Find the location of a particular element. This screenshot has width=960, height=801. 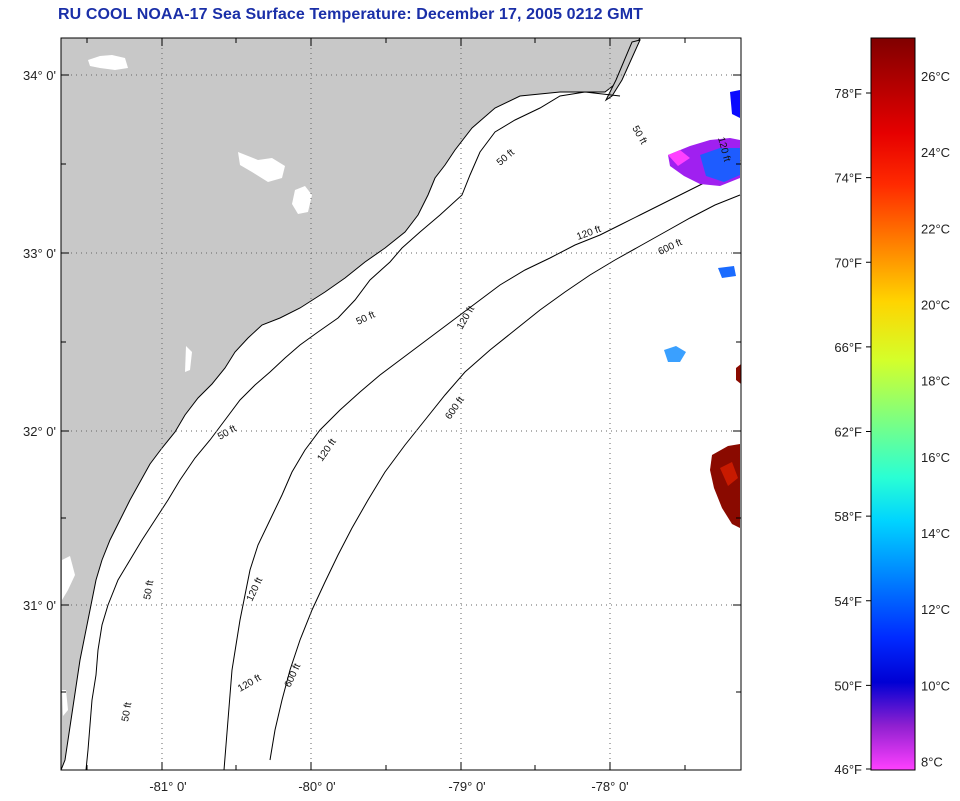

colorbar is located at coordinates (893, 404).